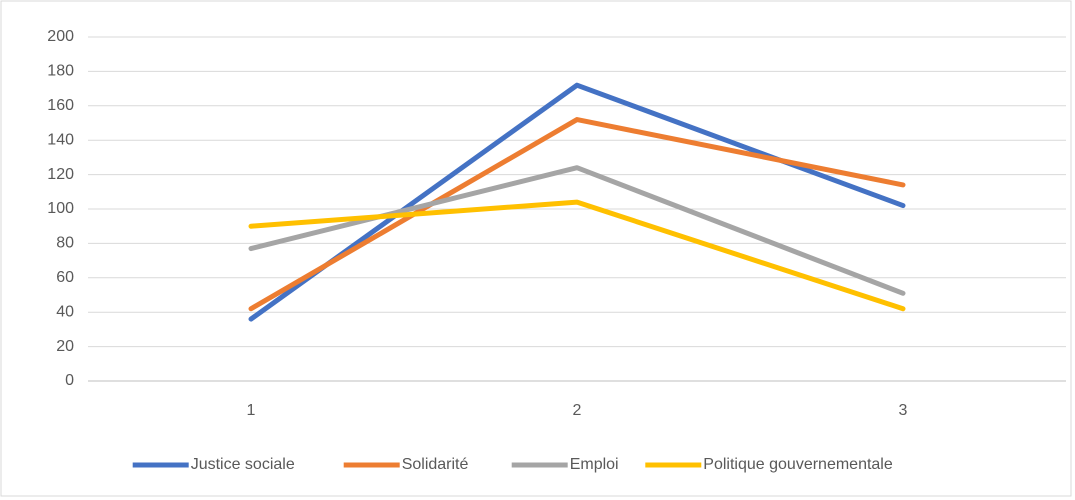 The height and width of the screenshot is (500, 1075). Describe the element at coordinates (577, 410) in the screenshot. I see `x-tick-label: 2` at that location.